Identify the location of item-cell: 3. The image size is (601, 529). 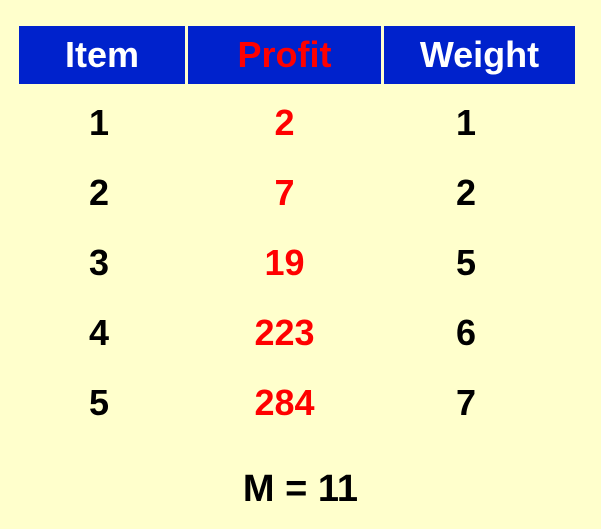
(99, 262).